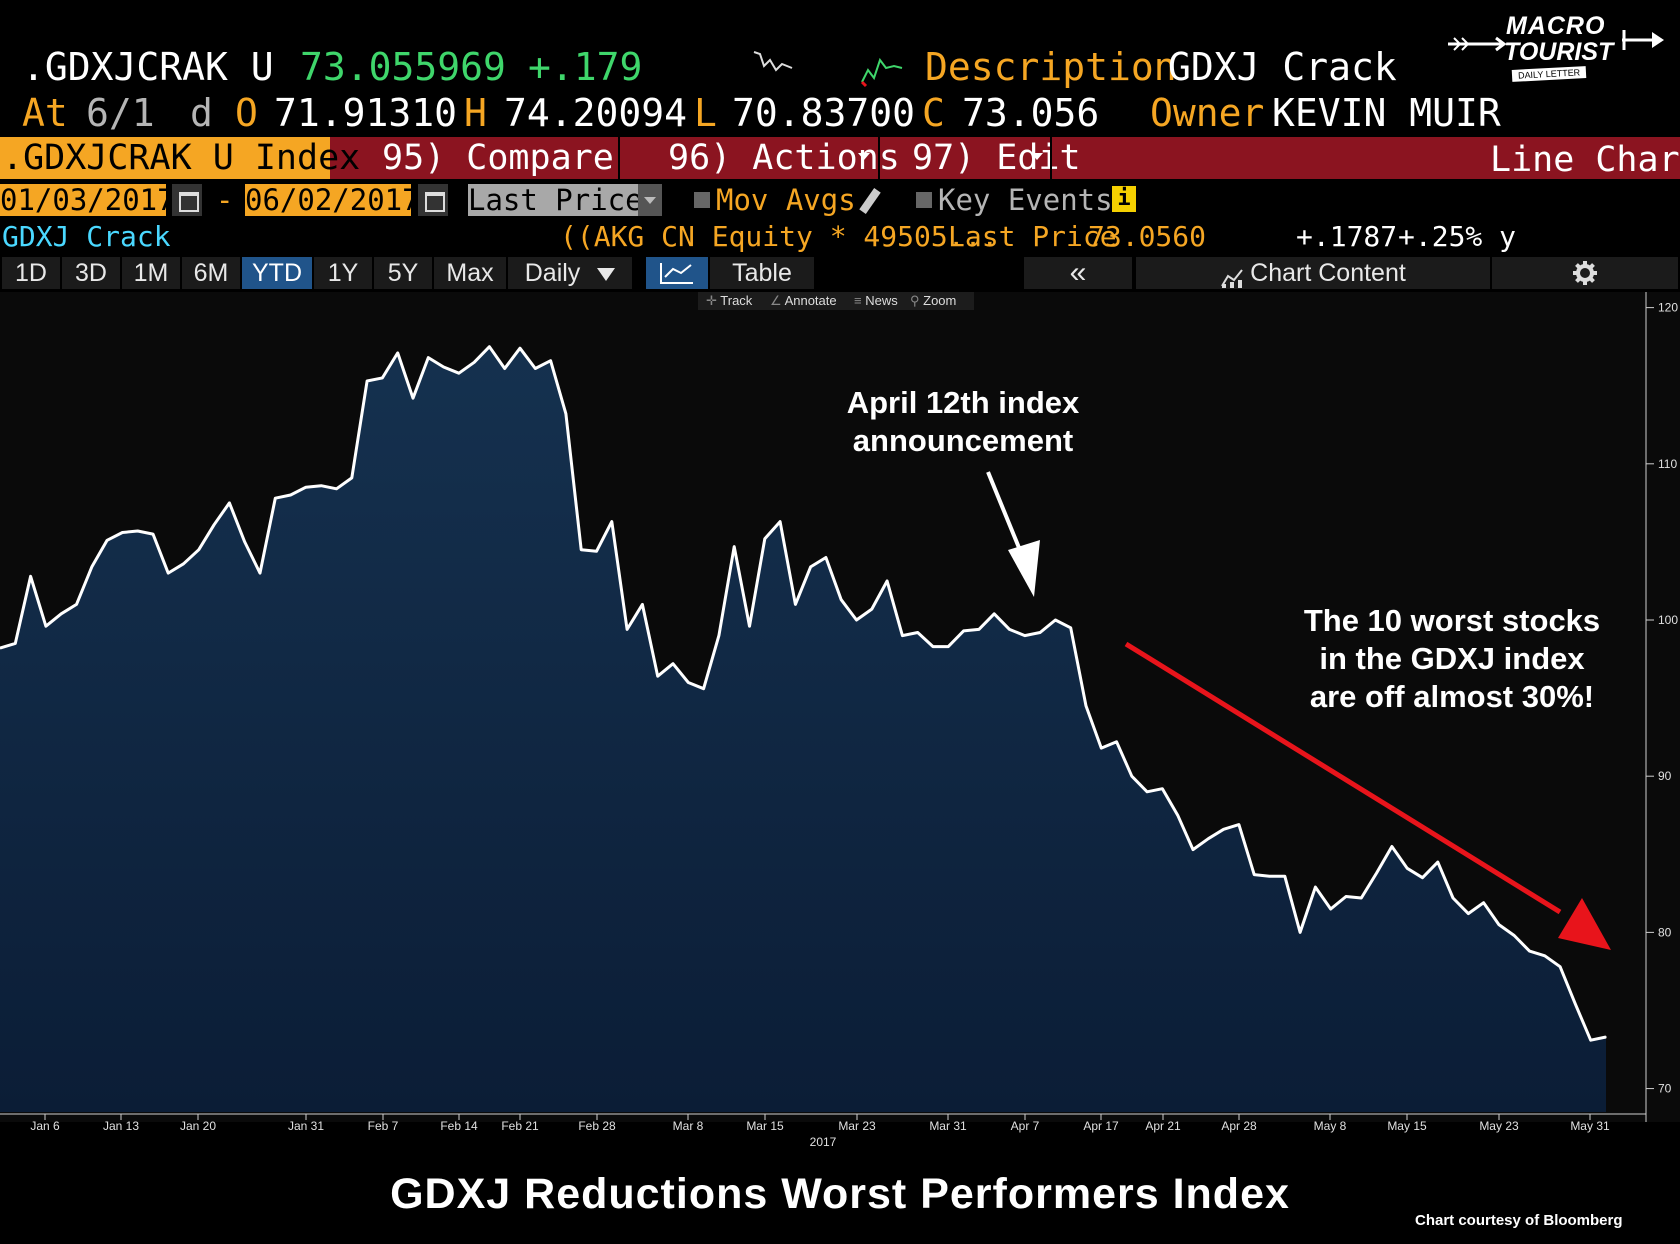 This screenshot has width=1680, height=1244. Describe the element at coordinates (596, 113) in the screenshot. I see `high-value: 74.20094` at that location.